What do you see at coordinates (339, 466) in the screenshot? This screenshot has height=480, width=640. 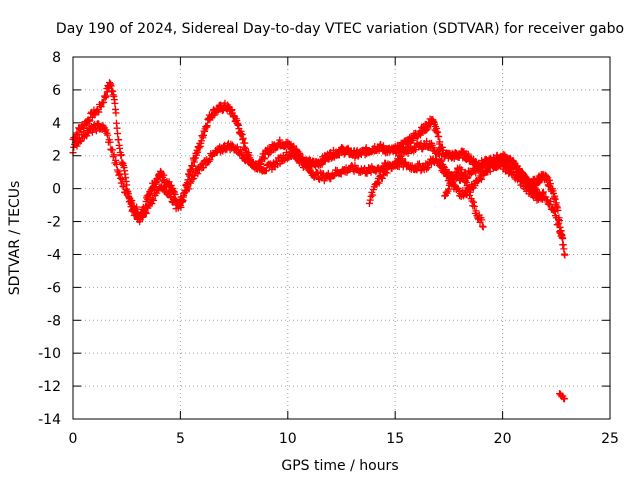 I see `x-axis-label: GPS time / hours` at bounding box center [339, 466].